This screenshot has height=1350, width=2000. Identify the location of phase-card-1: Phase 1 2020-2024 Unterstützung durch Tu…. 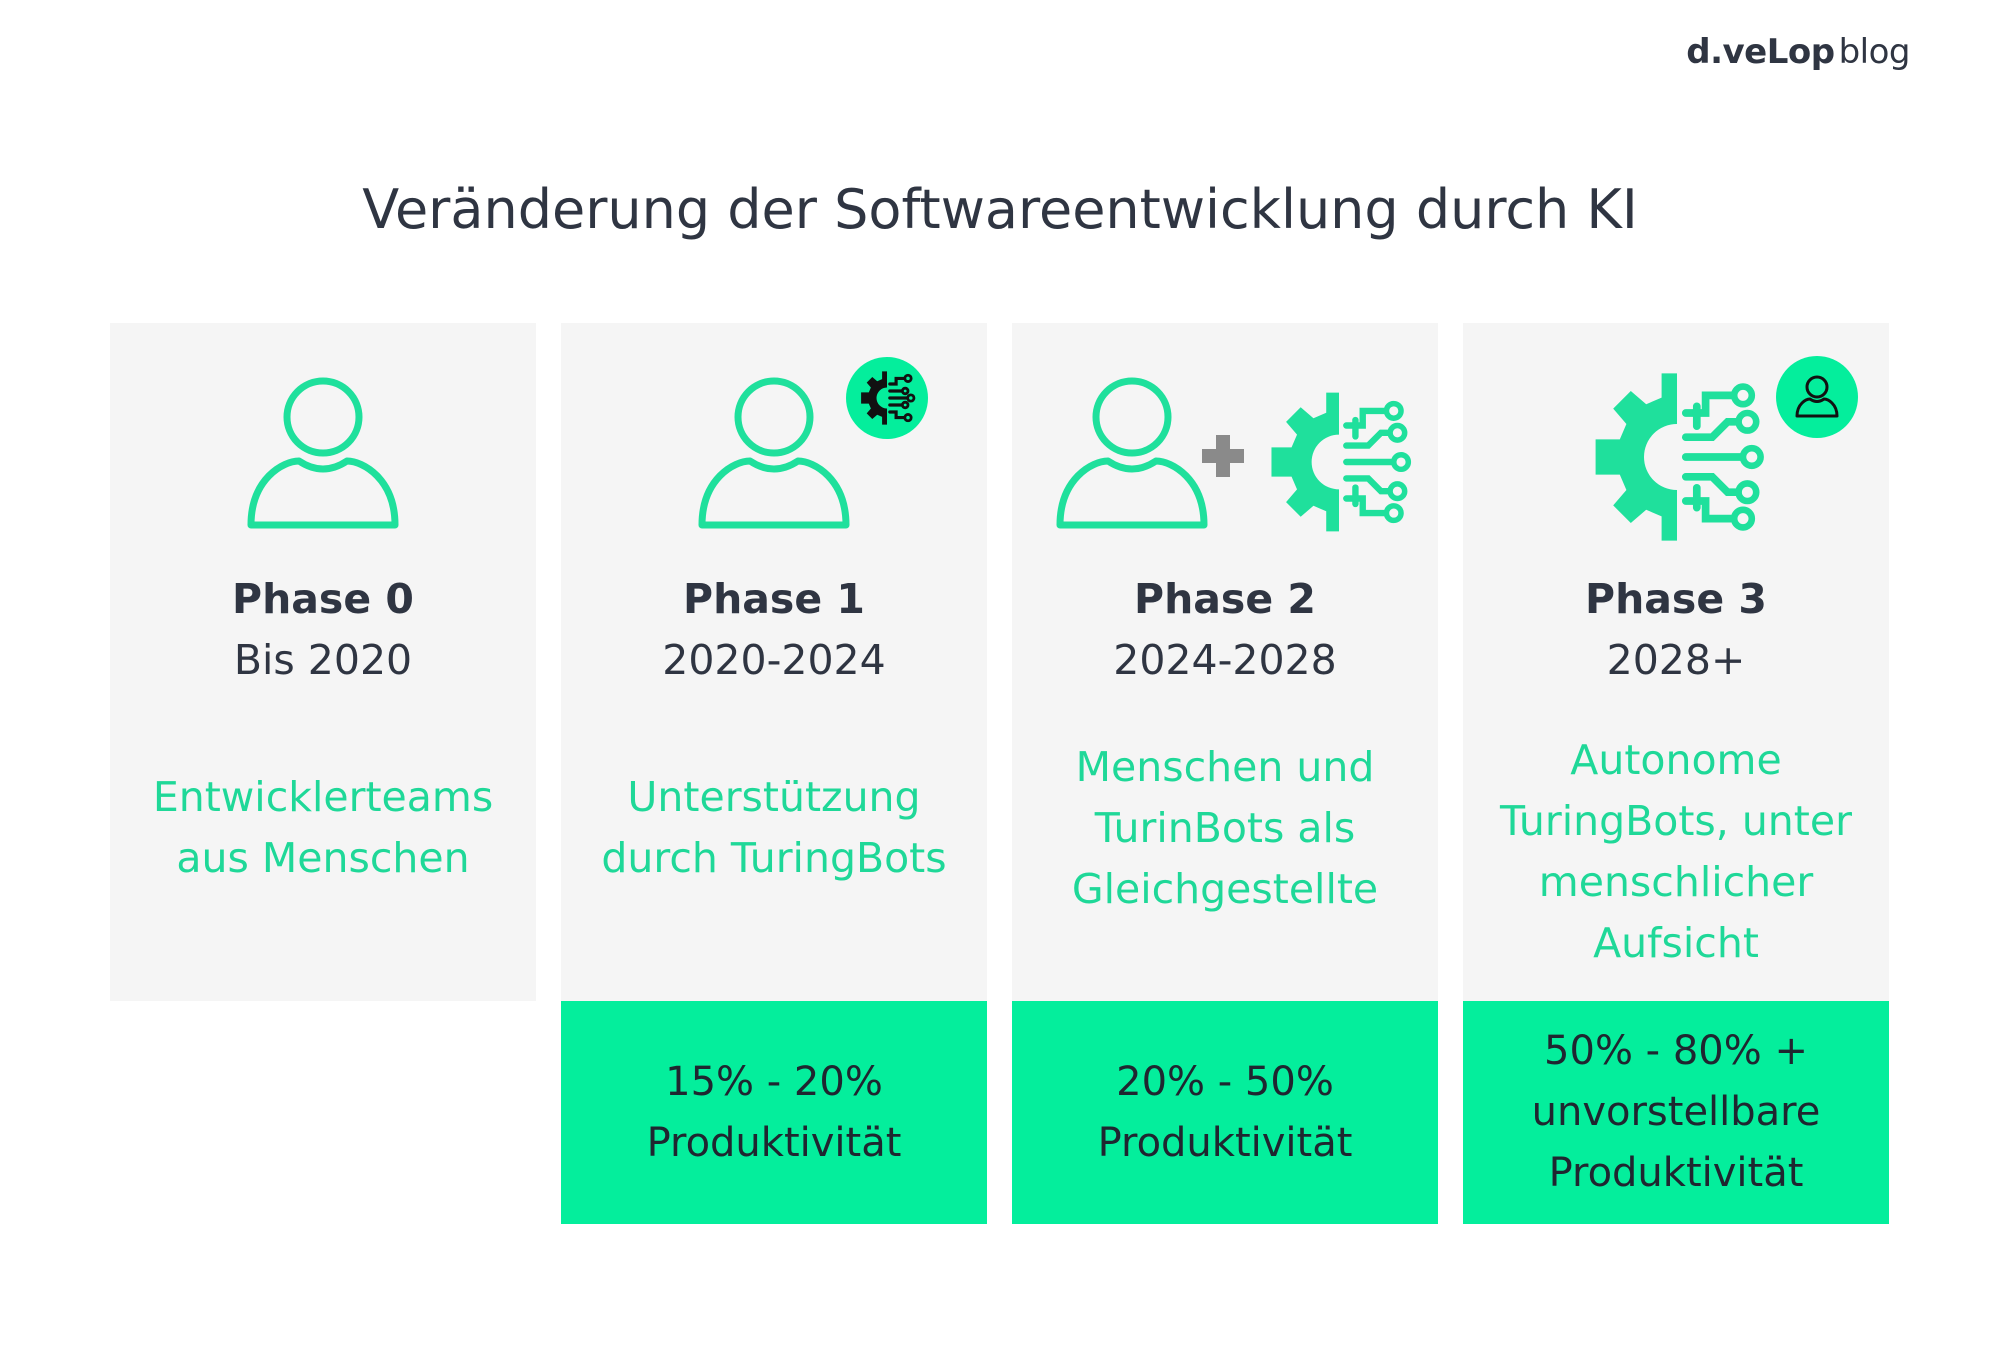
(774, 662).